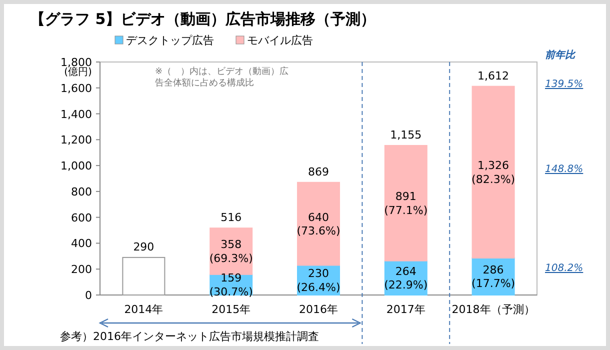  What do you see at coordinates (564, 268) in the screenshot?
I see `text: 108.2%` at bounding box center [564, 268].